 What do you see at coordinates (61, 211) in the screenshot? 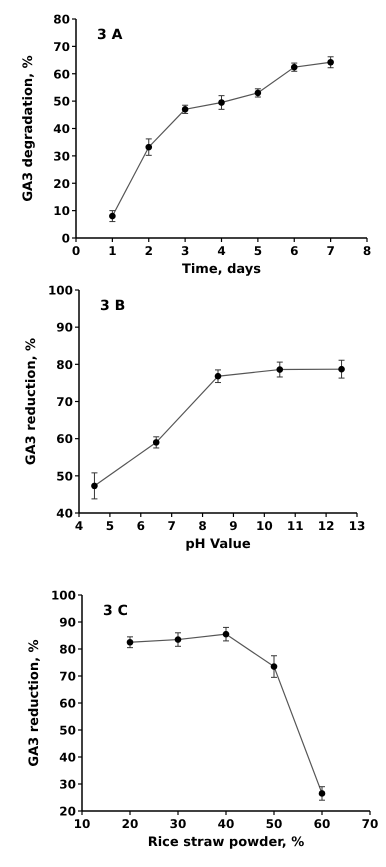
I see `y-tick-label: 10` at bounding box center [61, 211].